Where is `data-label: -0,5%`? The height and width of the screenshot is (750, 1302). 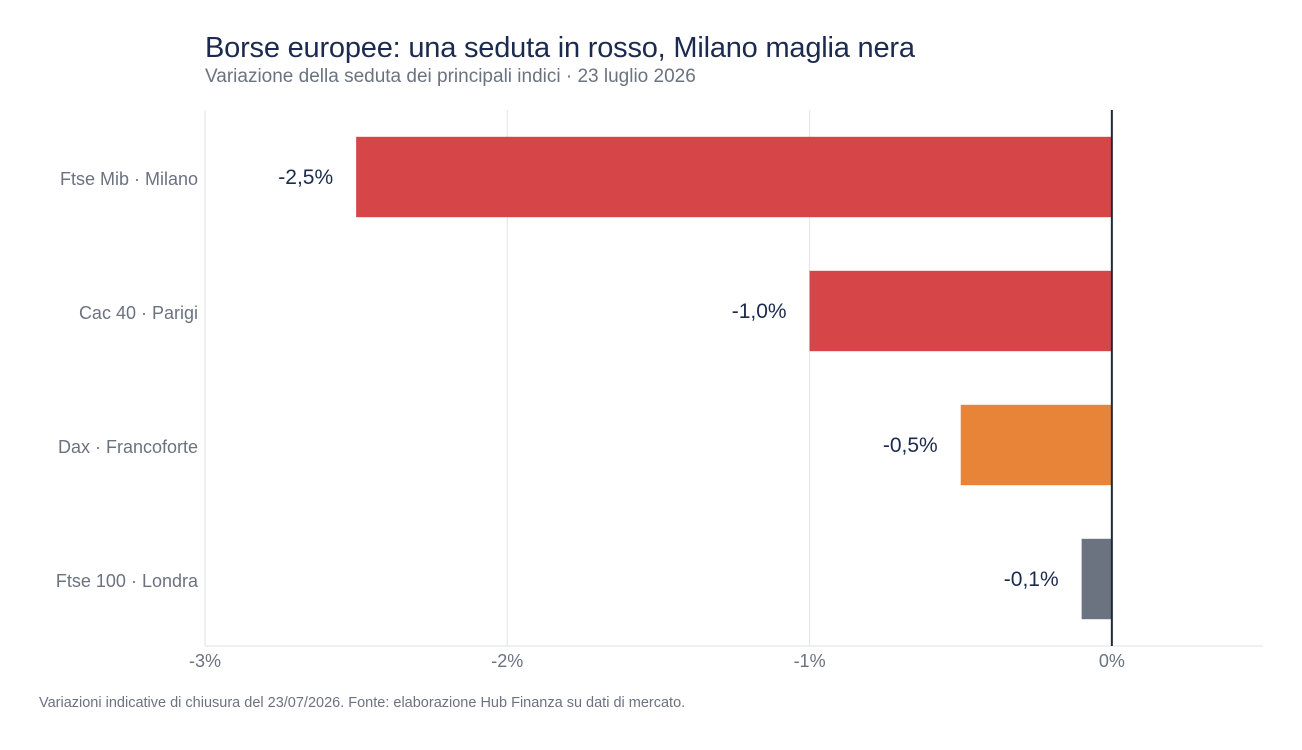
data-label: -0,5% is located at coordinates (910, 445).